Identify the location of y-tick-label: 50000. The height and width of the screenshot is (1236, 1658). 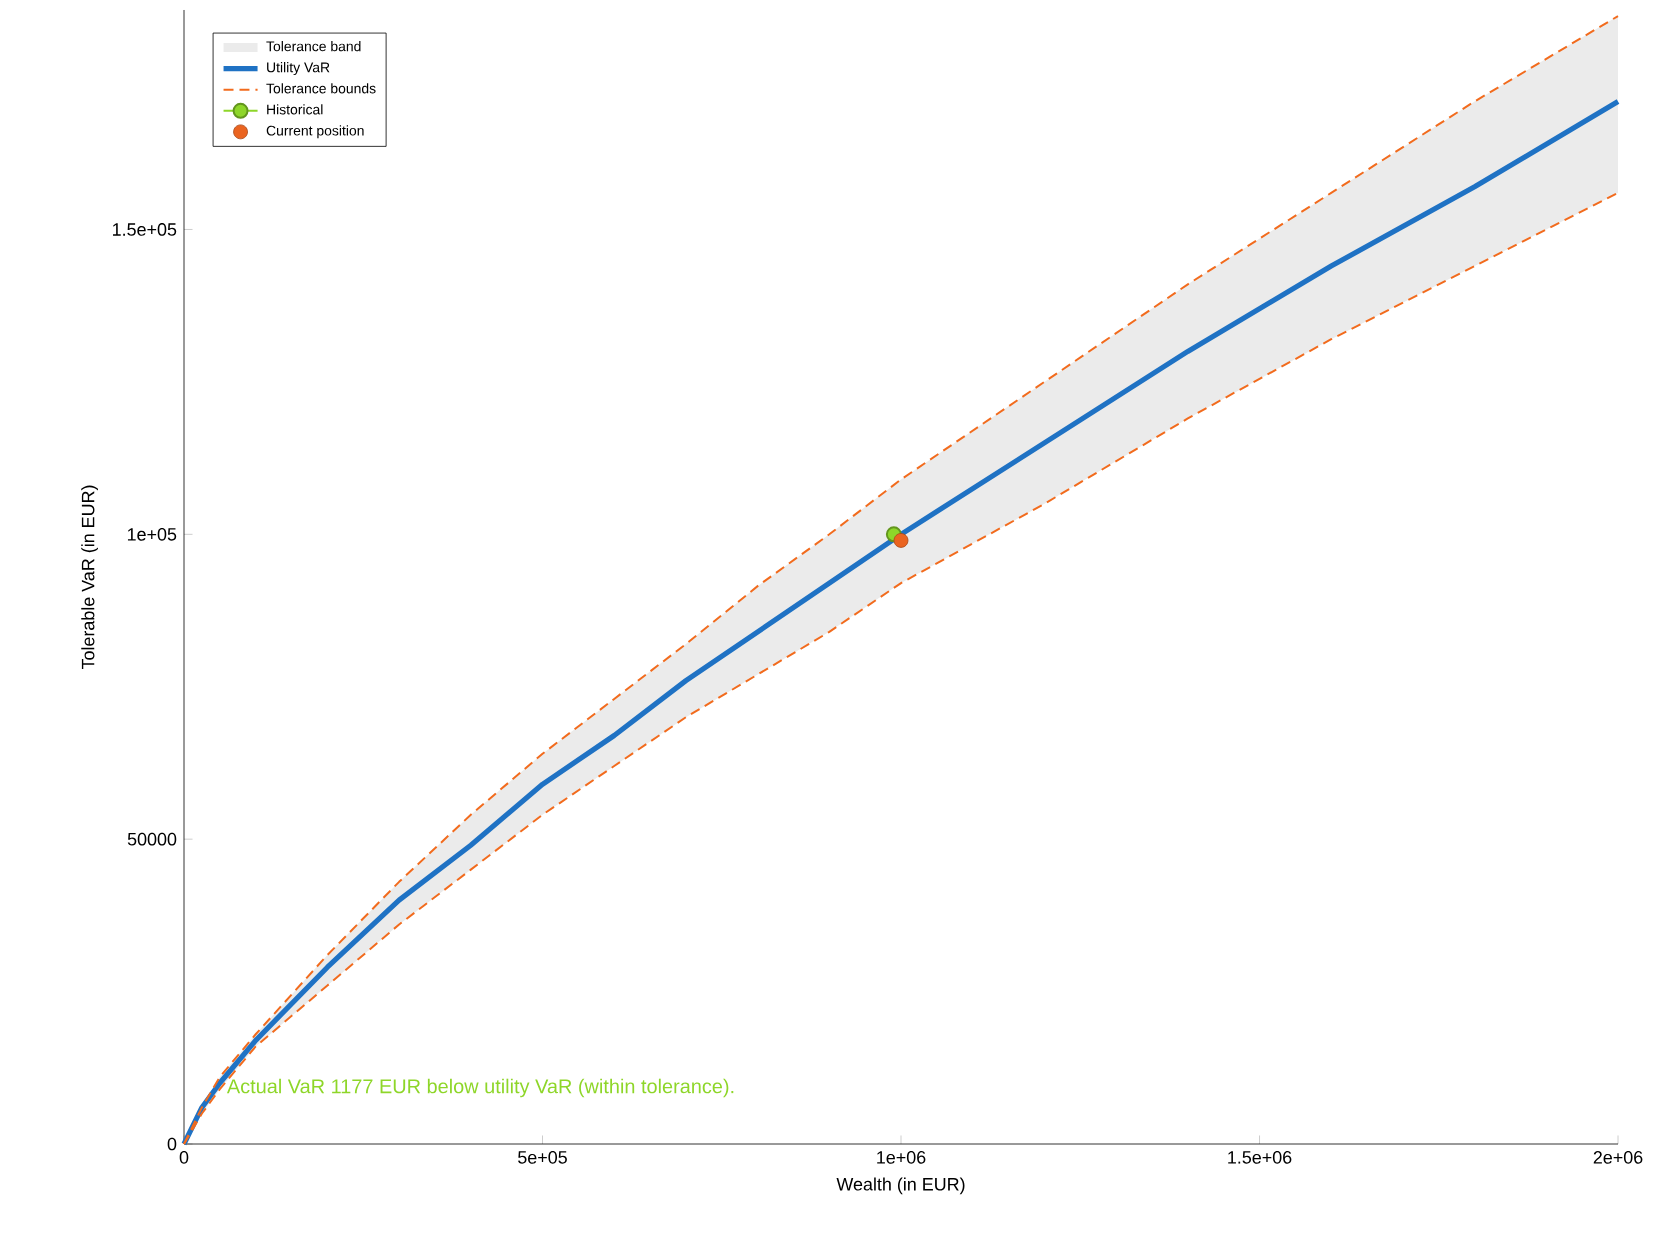
(152, 839).